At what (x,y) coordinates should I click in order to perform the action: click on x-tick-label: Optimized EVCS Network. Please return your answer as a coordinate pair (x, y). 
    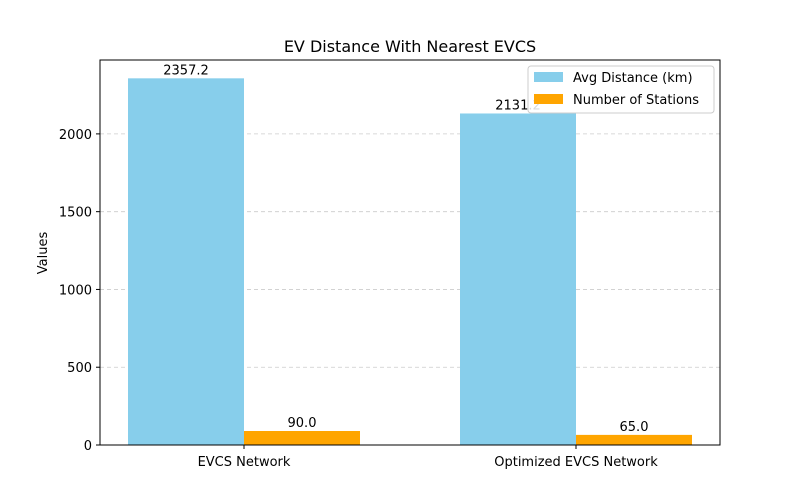
    Looking at the image, I should click on (576, 462).